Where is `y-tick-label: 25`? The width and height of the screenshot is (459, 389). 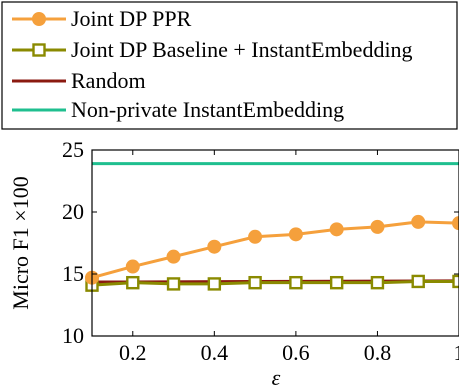 y-tick-label: 25 is located at coordinates (73, 149).